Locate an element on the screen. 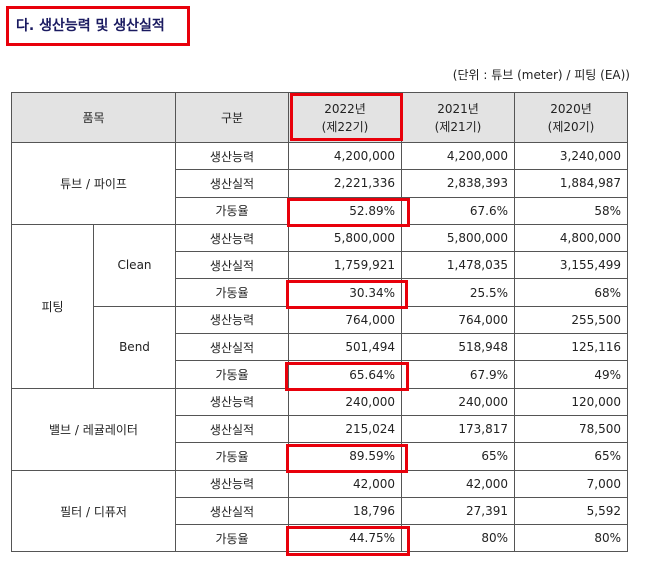 The width and height of the screenshot is (654, 578). table-row: 생산실적 501,494 518,948 125,116 is located at coordinates (320, 347).